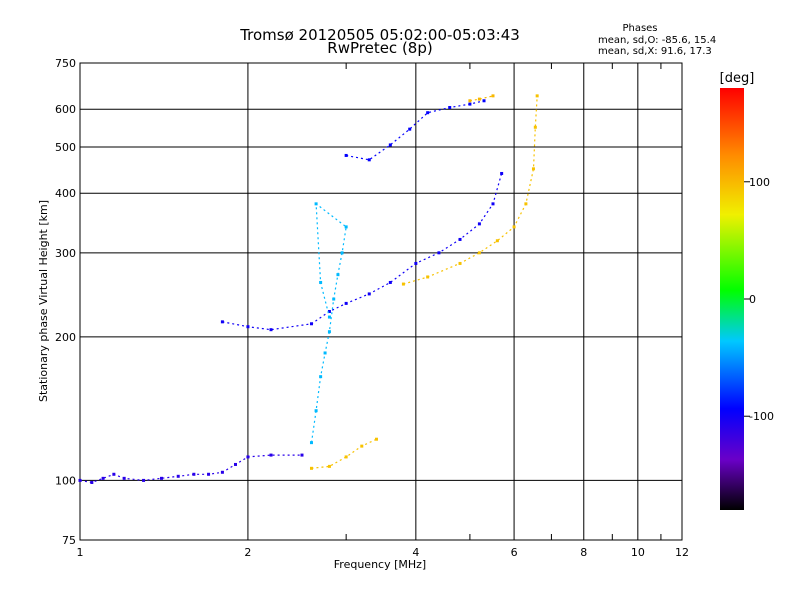  Describe the element at coordinates (247, 552) in the screenshot. I see `x-tick-label: 2` at that location.